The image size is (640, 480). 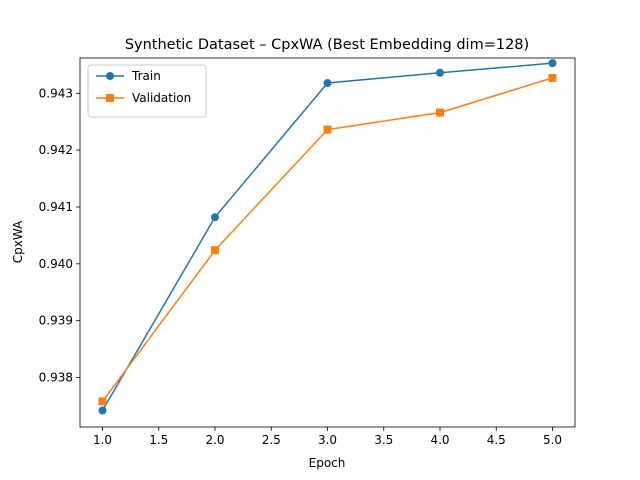 What do you see at coordinates (552, 440) in the screenshot?
I see `x-tick-label: 5.0` at bounding box center [552, 440].